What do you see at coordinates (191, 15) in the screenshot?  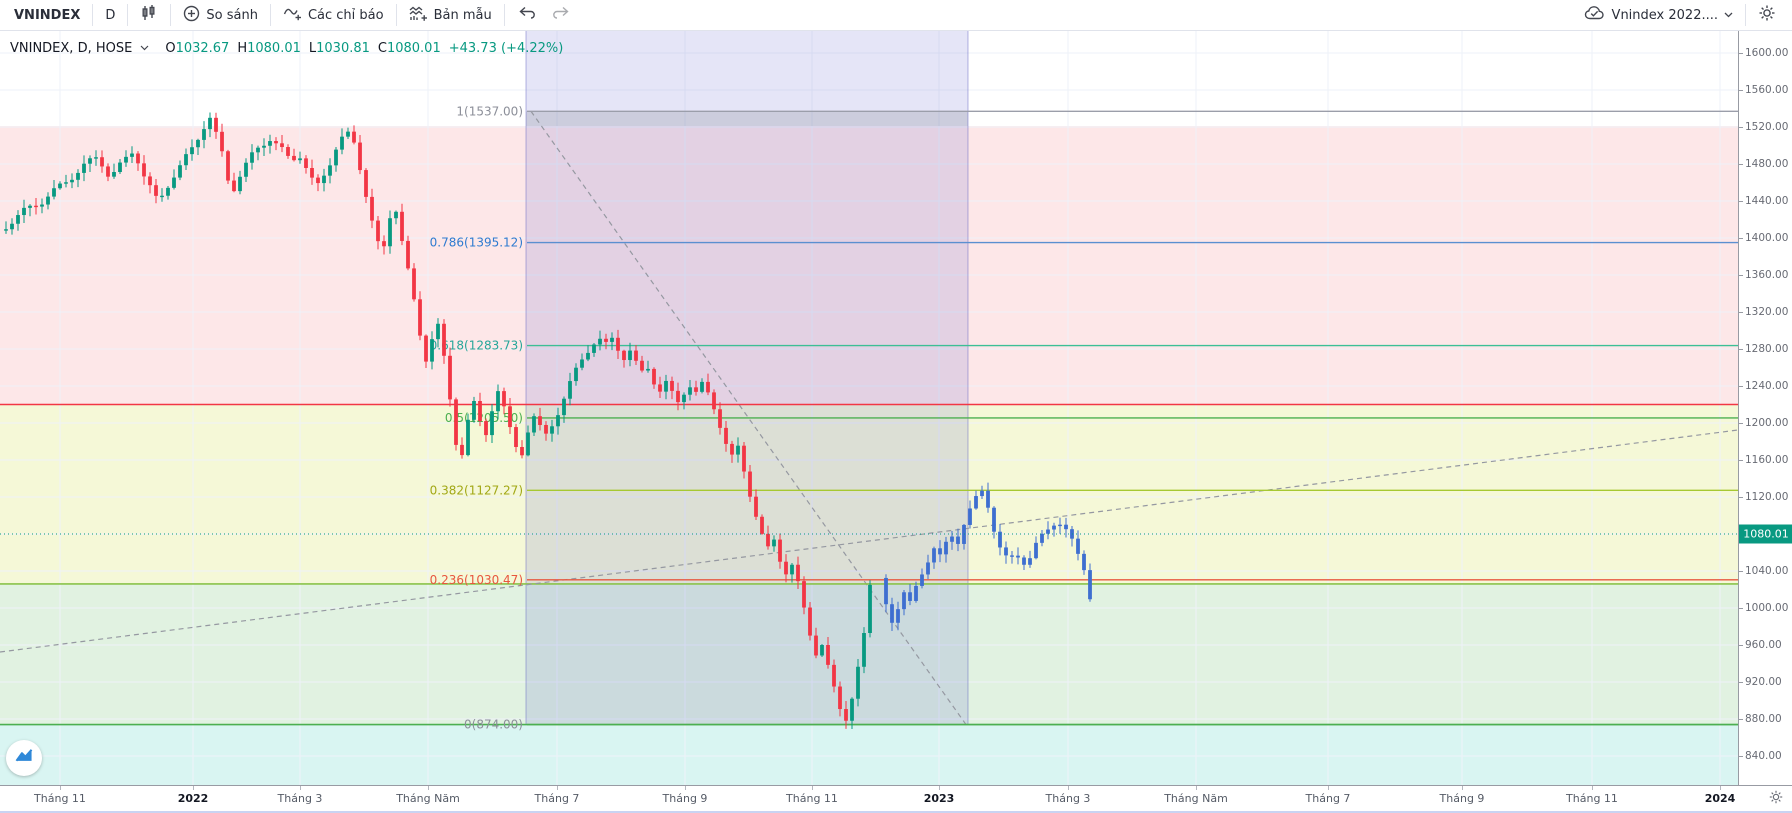 I see `plus-circle-icon` at bounding box center [191, 15].